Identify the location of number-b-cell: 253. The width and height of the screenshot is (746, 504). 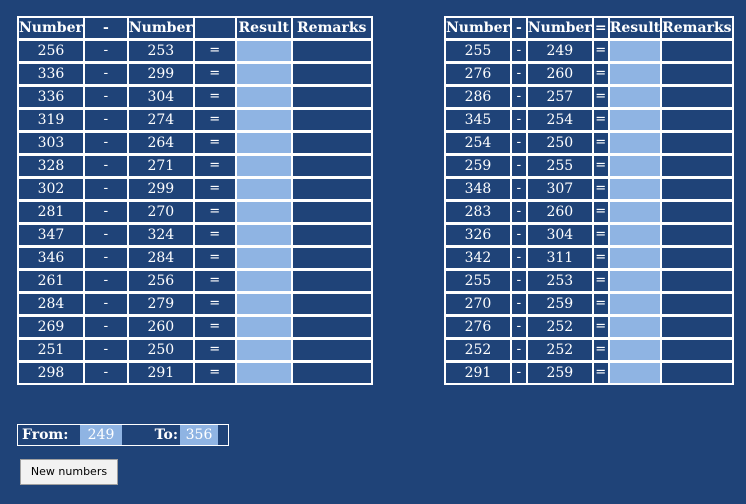
(559, 281).